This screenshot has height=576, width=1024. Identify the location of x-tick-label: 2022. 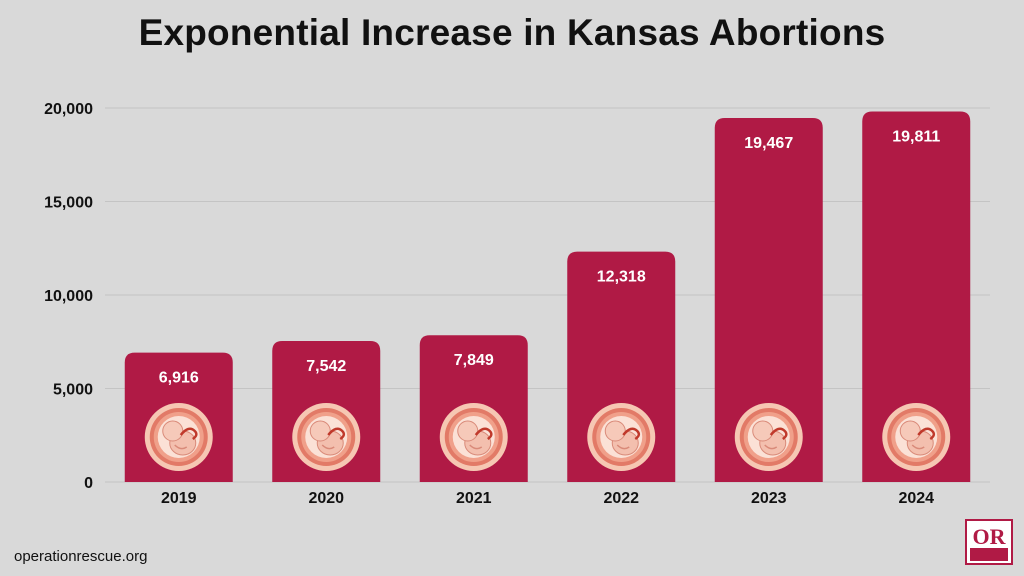
(621, 498).